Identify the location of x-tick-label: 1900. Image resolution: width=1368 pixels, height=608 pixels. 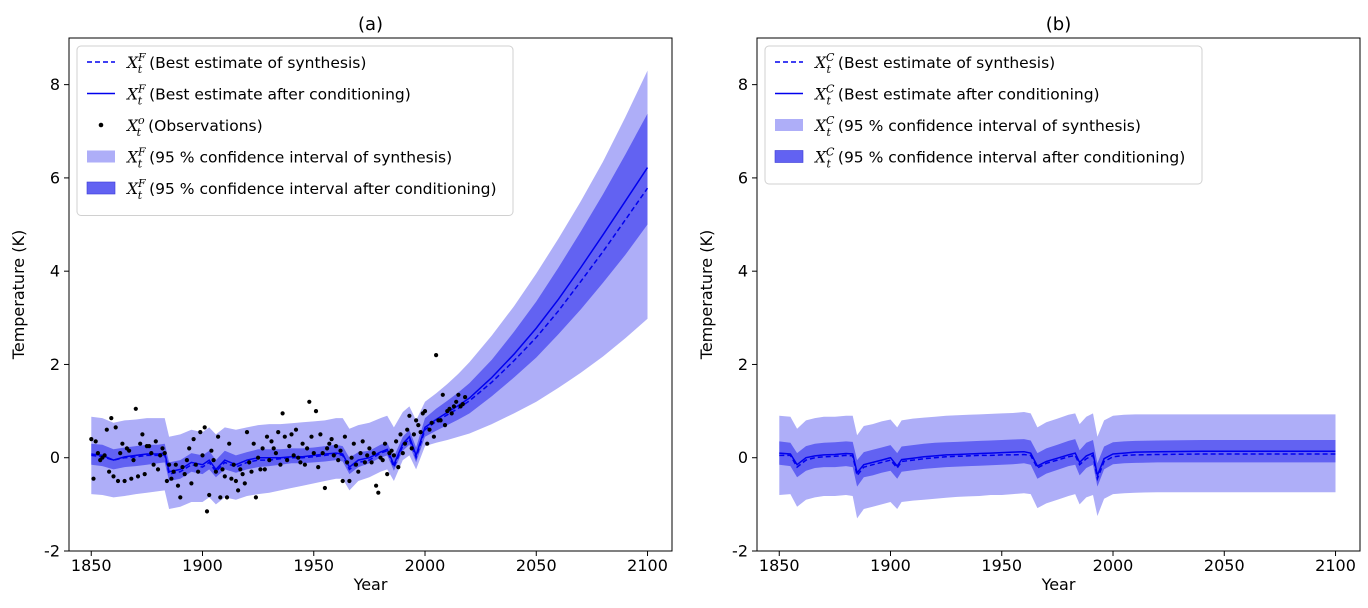
(890, 565).